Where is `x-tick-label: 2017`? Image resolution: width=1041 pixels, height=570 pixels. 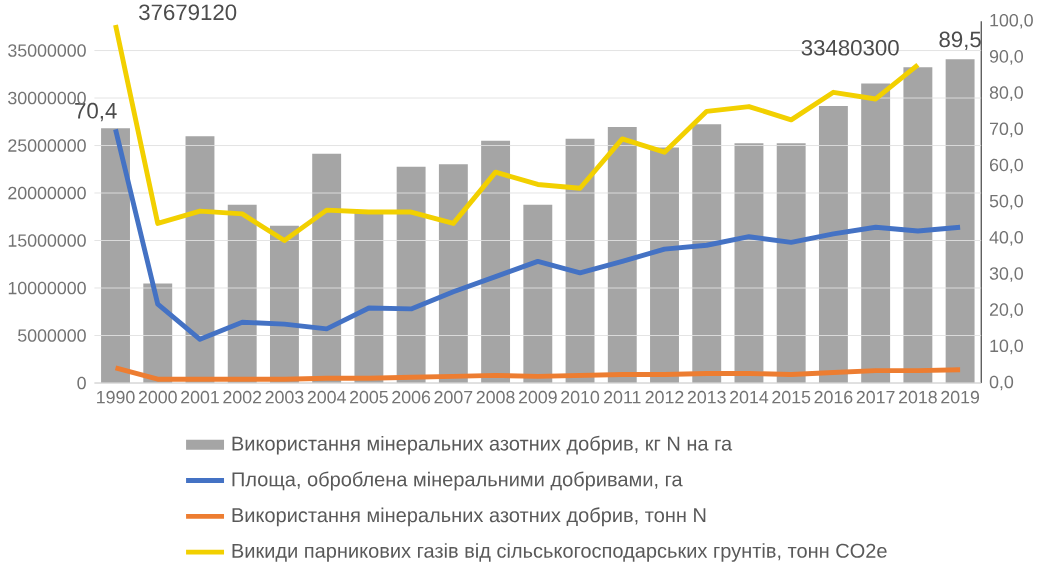 x-tick-label: 2017 is located at coordinates (875, 397).